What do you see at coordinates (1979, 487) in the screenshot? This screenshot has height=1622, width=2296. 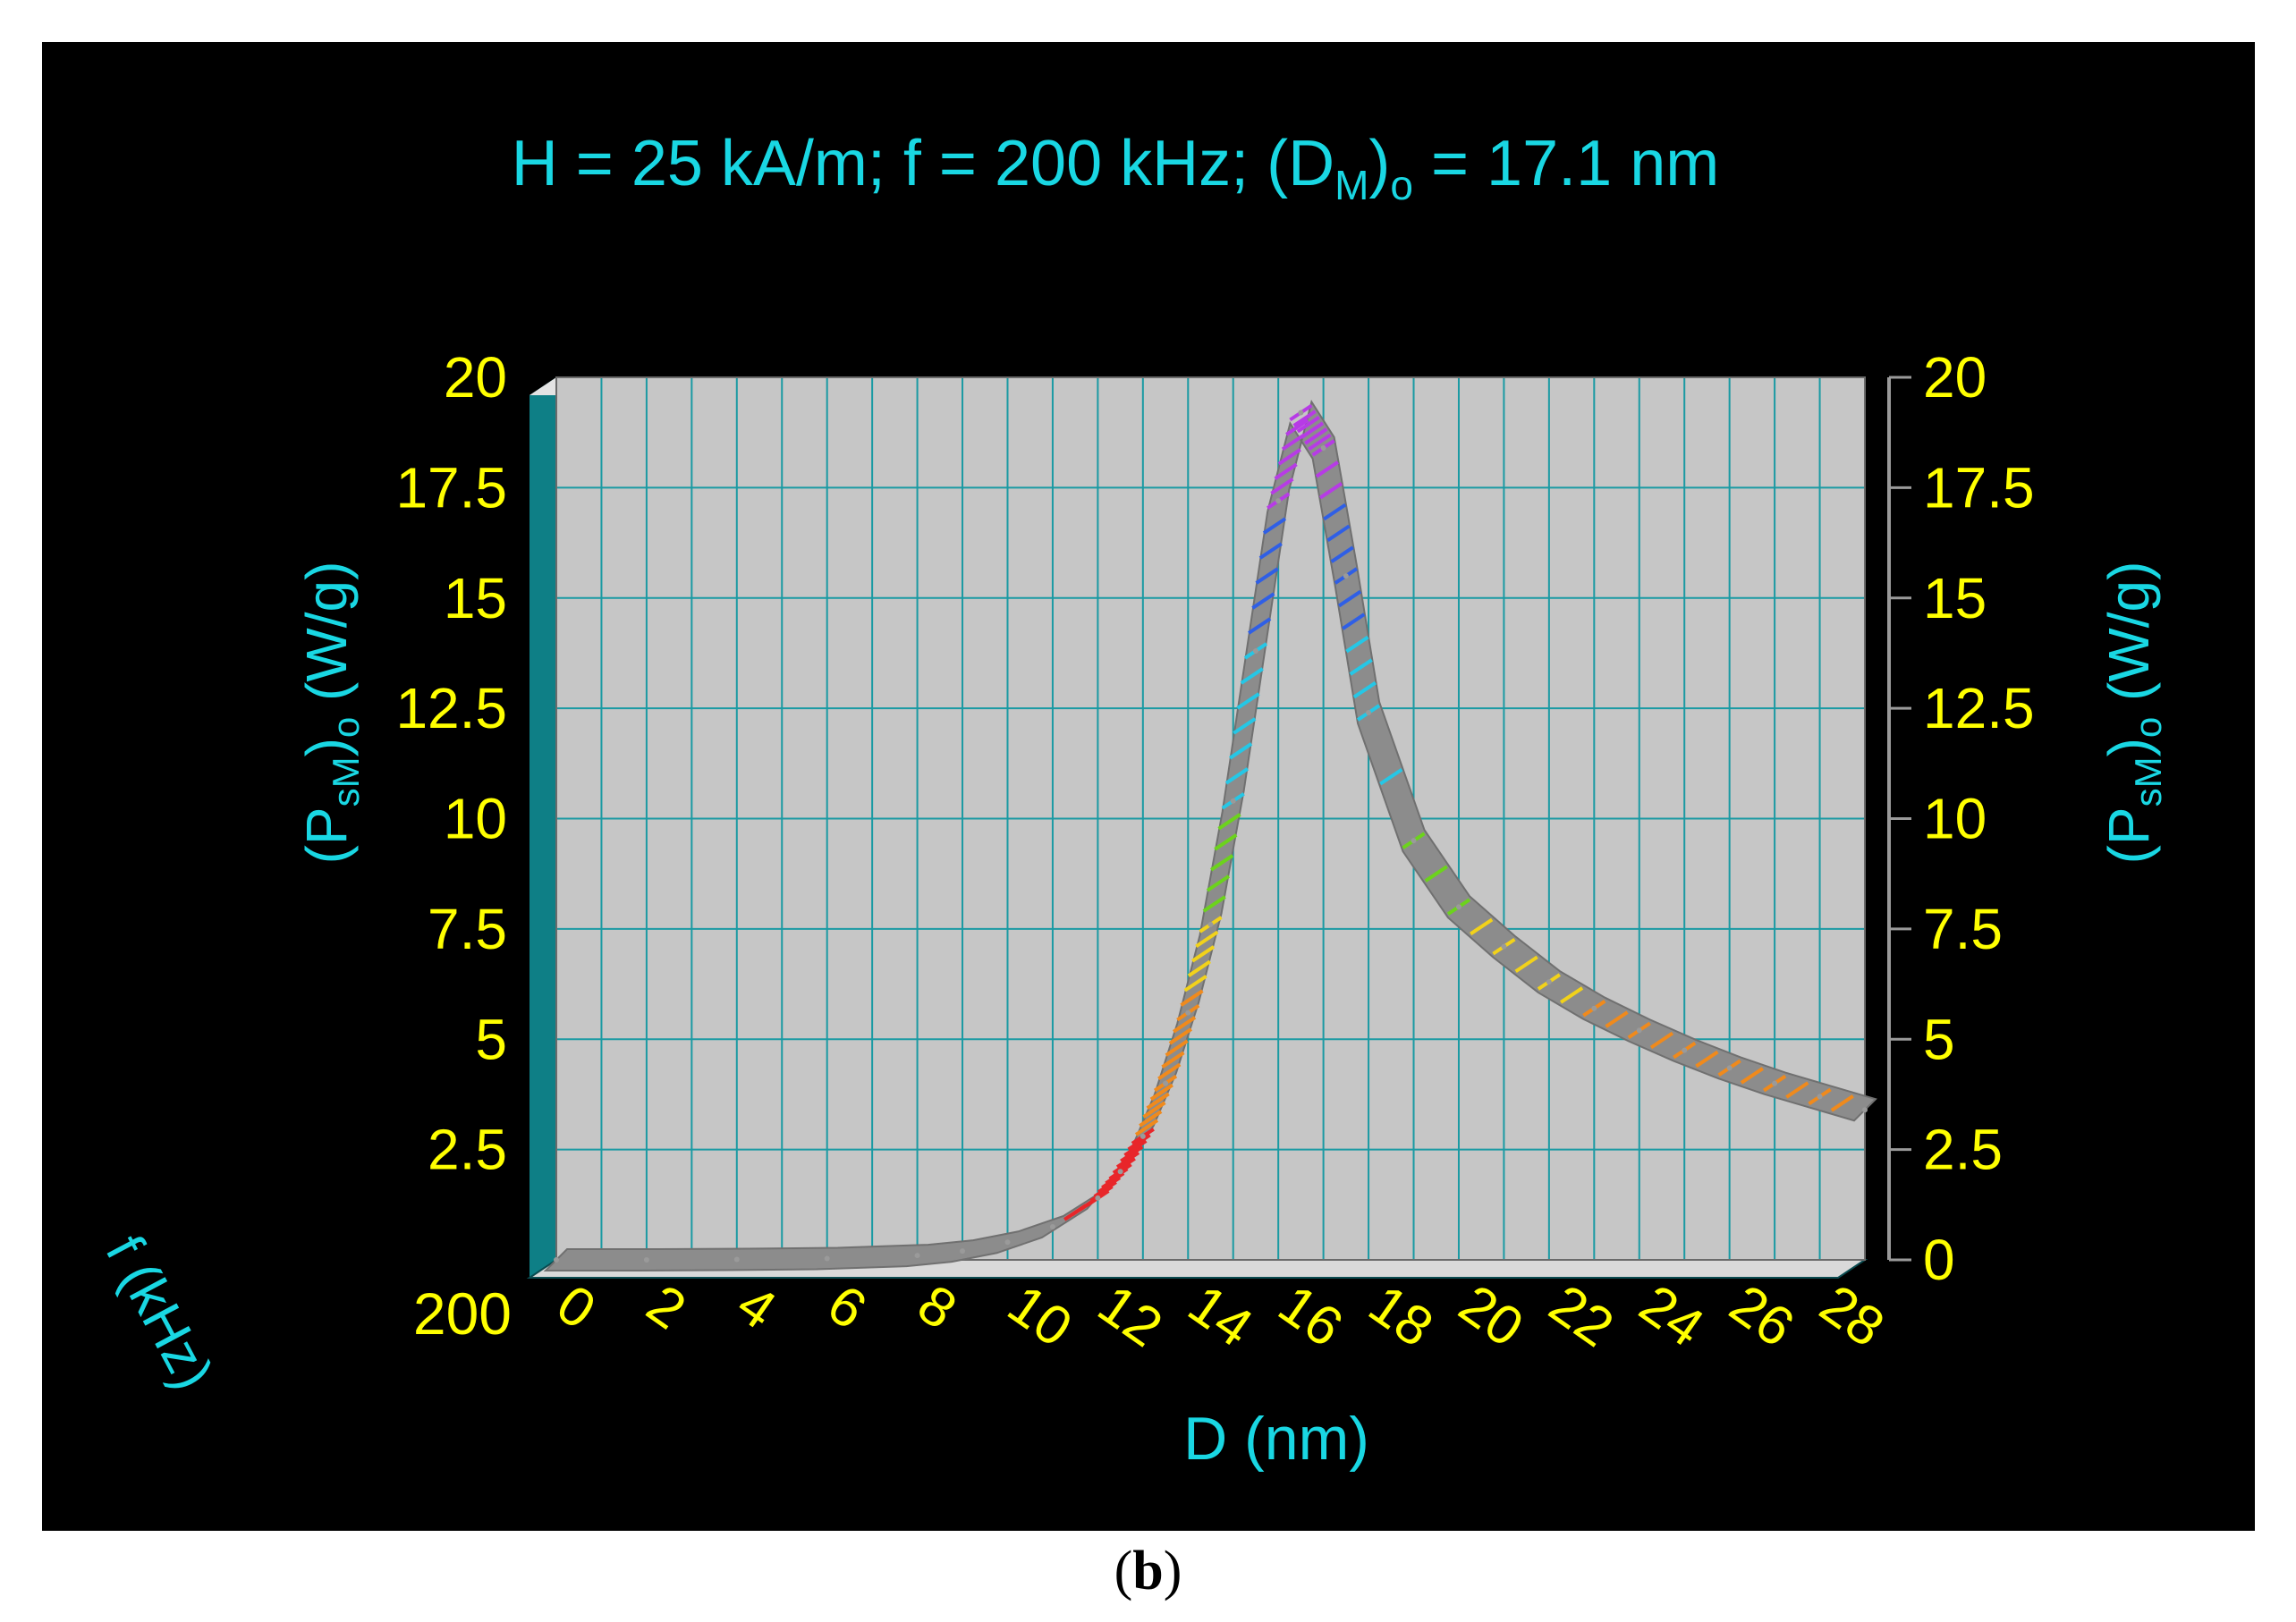 I see `y-tick-label-right: 17.5` at bounding box center [1979, 487].